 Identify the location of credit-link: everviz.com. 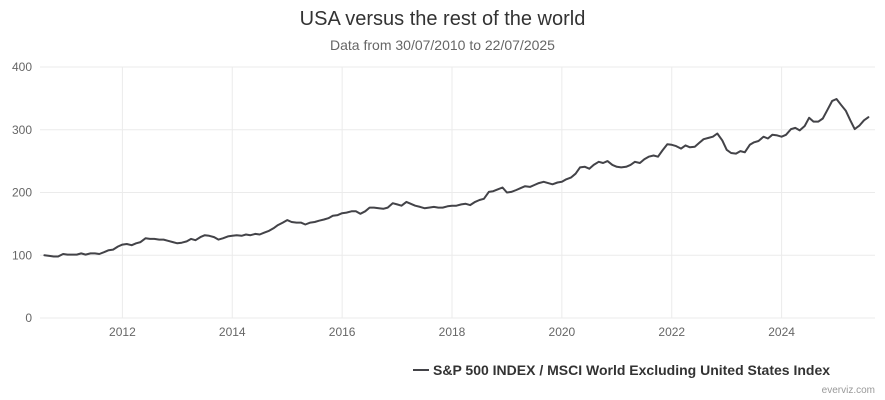
(848, 390).